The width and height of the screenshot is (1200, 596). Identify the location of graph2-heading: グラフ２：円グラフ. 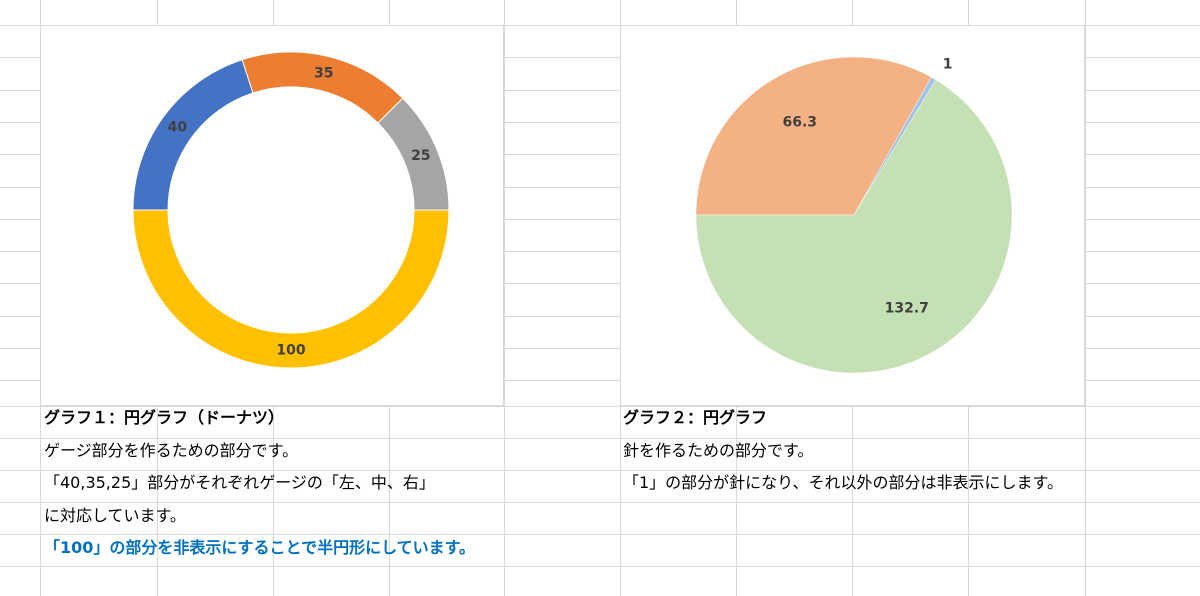
(695, 417).